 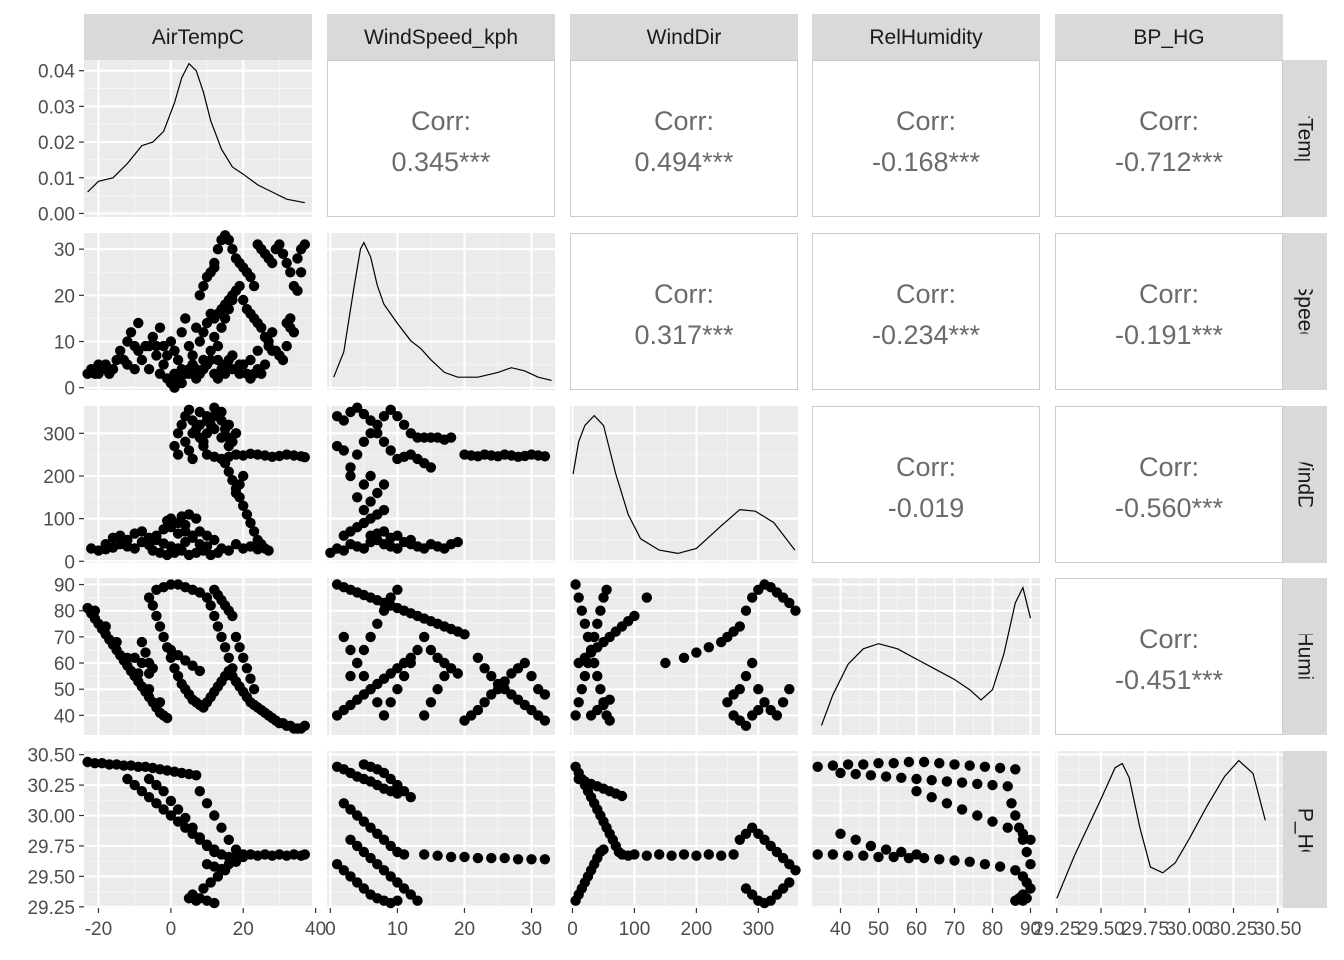 I want to click on density-line-winddir, so click(x=684, y=484).